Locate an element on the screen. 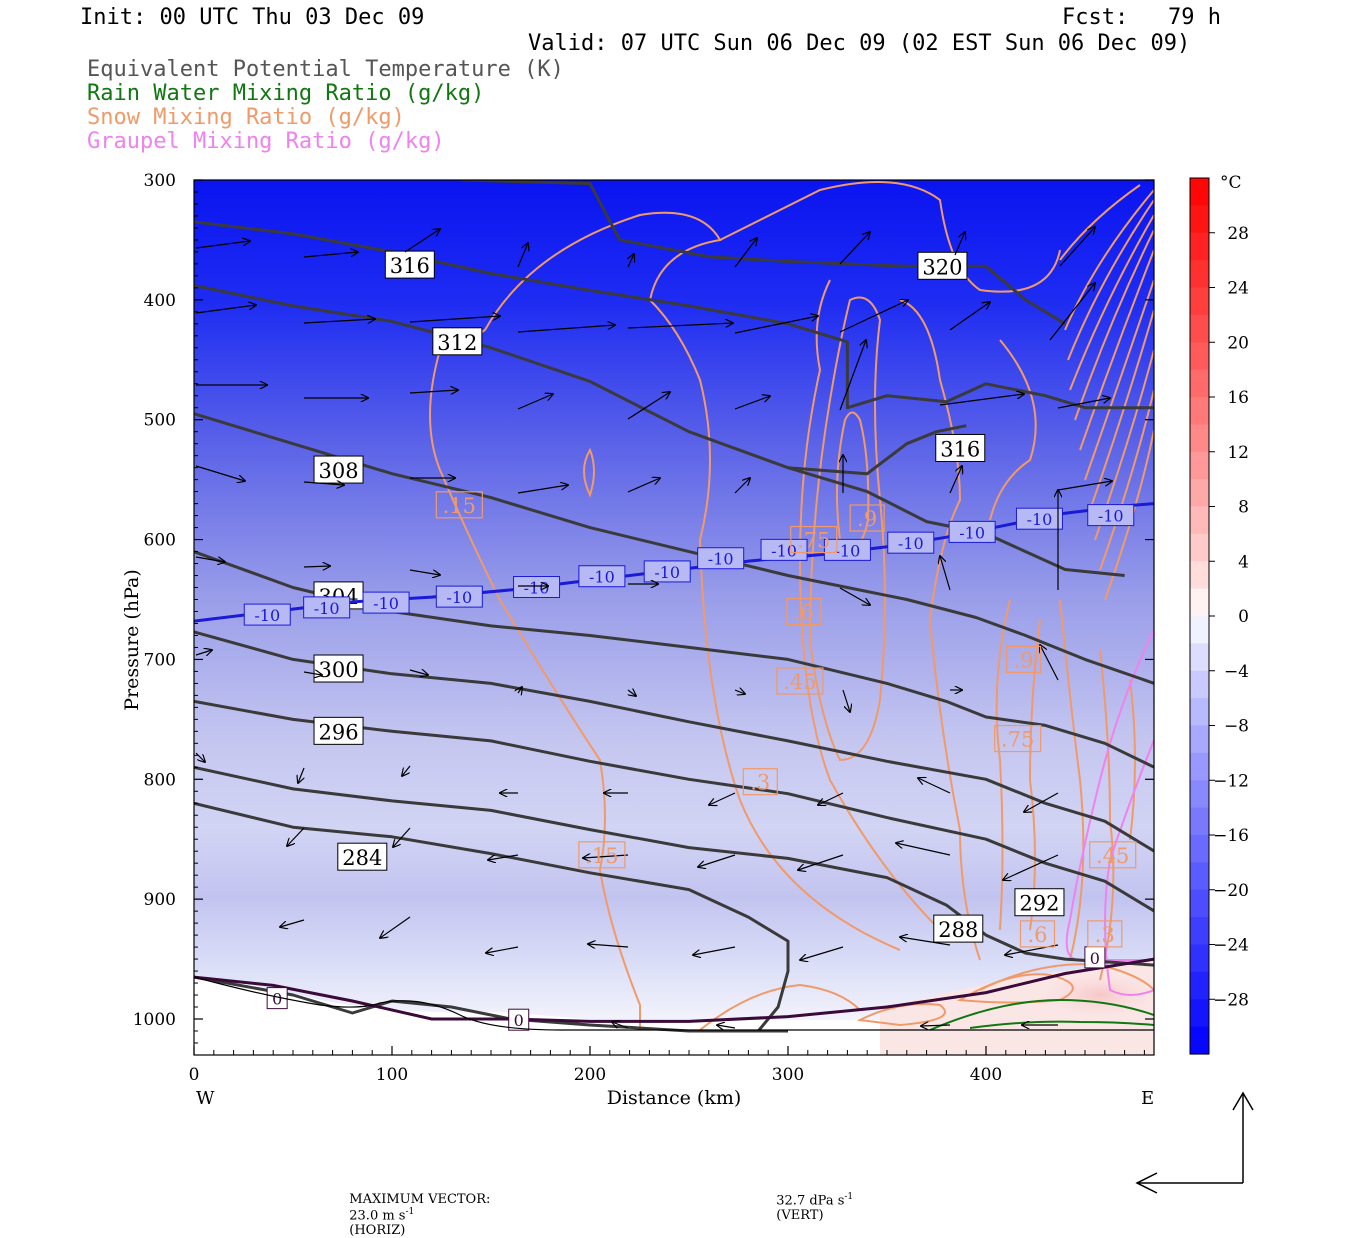 The image size is (1350, 1238). theta-e-label: 320 is located at coordinates (942, 267).